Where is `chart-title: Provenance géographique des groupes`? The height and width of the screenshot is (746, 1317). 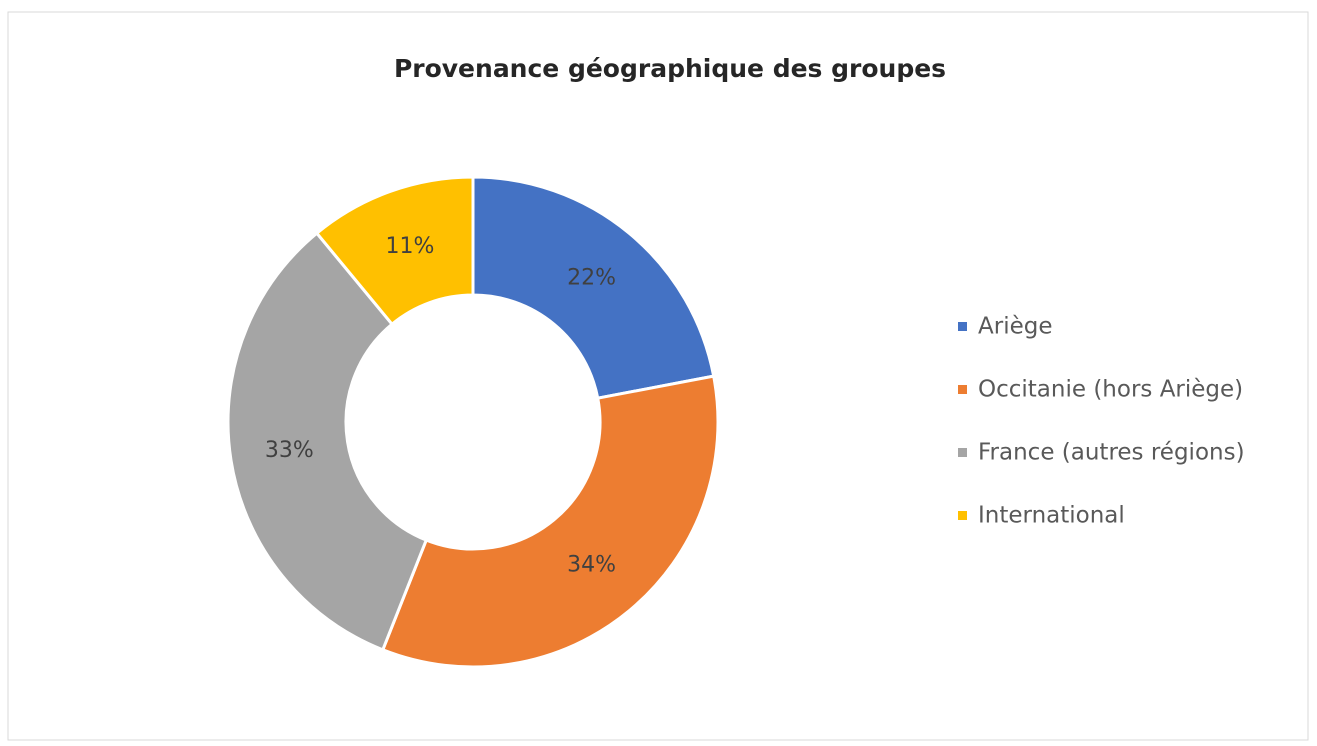
chart-title: Provenance géographique des groupes is located at coordinates (670, 68).